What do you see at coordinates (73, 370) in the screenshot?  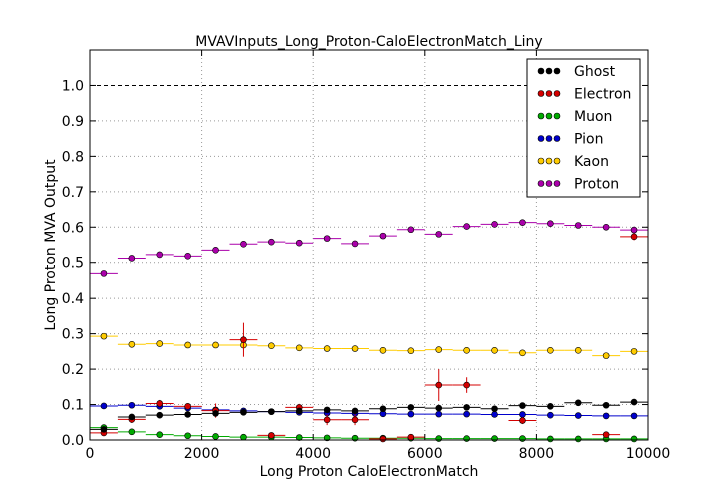 I see `y-tick-label: 0.2` at bounding box center [73, 370].